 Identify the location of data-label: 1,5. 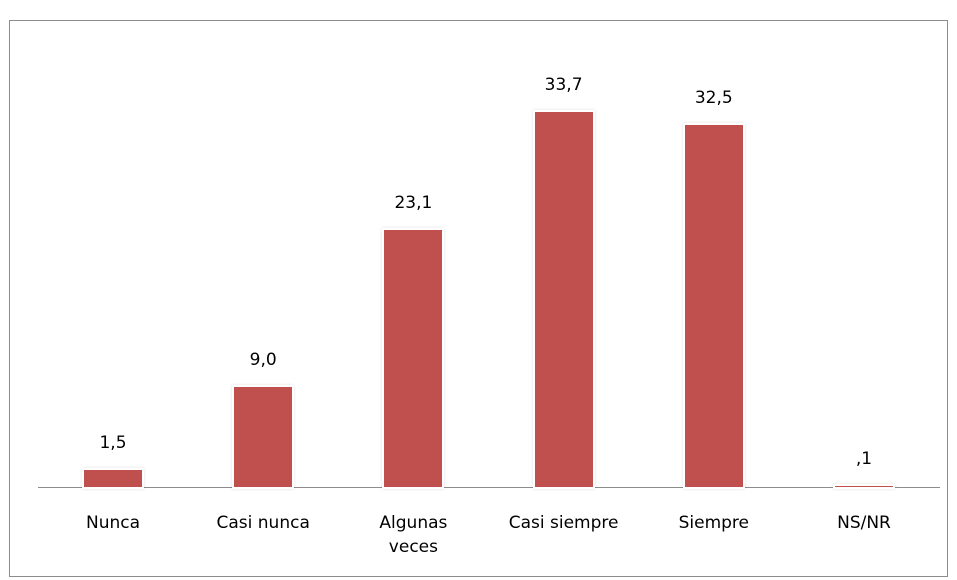
(113, 443).